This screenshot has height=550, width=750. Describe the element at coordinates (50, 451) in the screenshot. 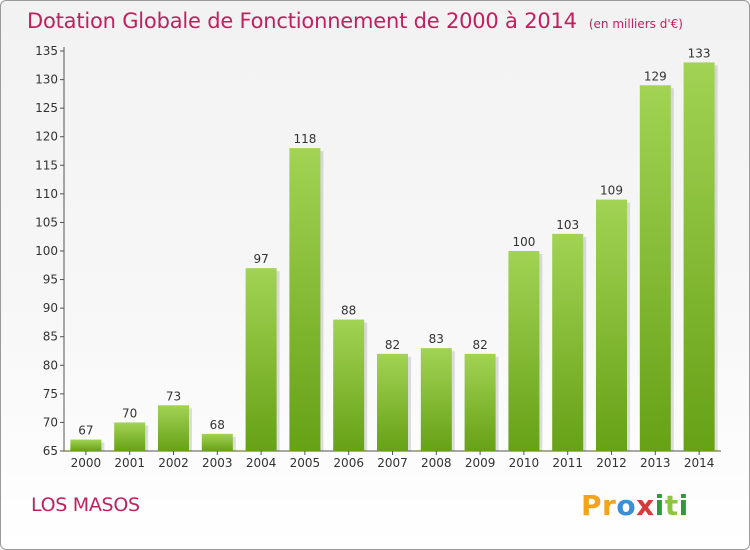

I see `y-tick-label: 65` at that location.